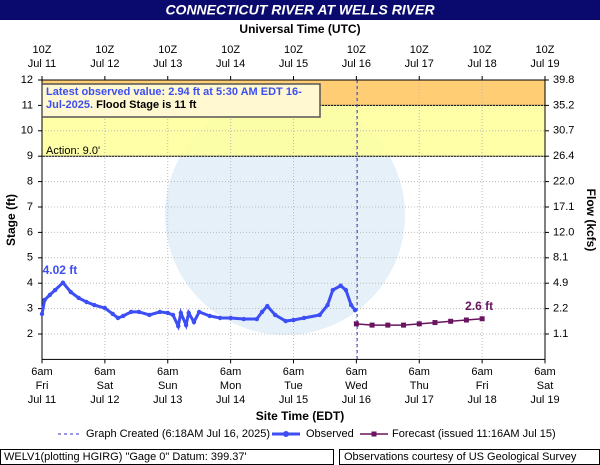  Describe the element at coordinates (544, 400) in the screenshot. I see `x-tick-date: Jul 19` at that location.